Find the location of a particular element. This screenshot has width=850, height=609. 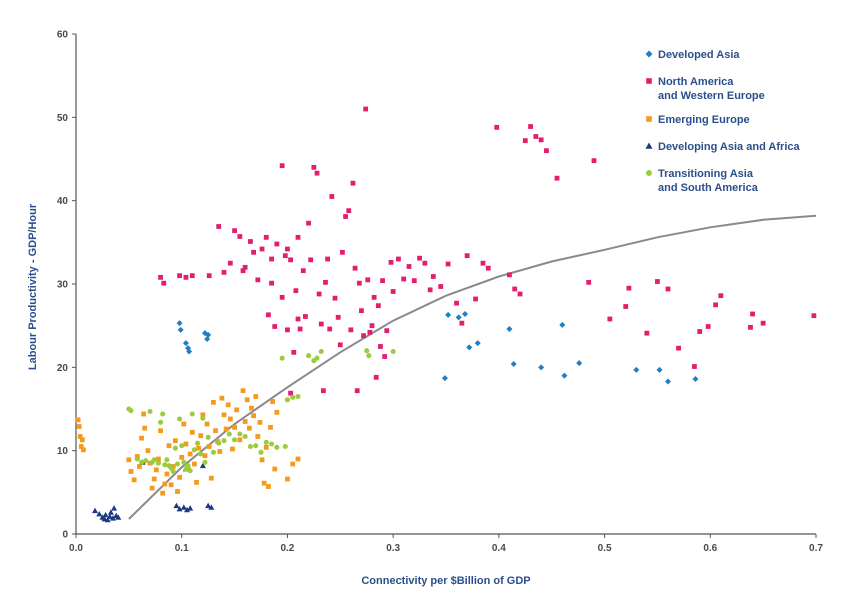

x-tick-label: 0.2 is located at coordinates (287, 548).